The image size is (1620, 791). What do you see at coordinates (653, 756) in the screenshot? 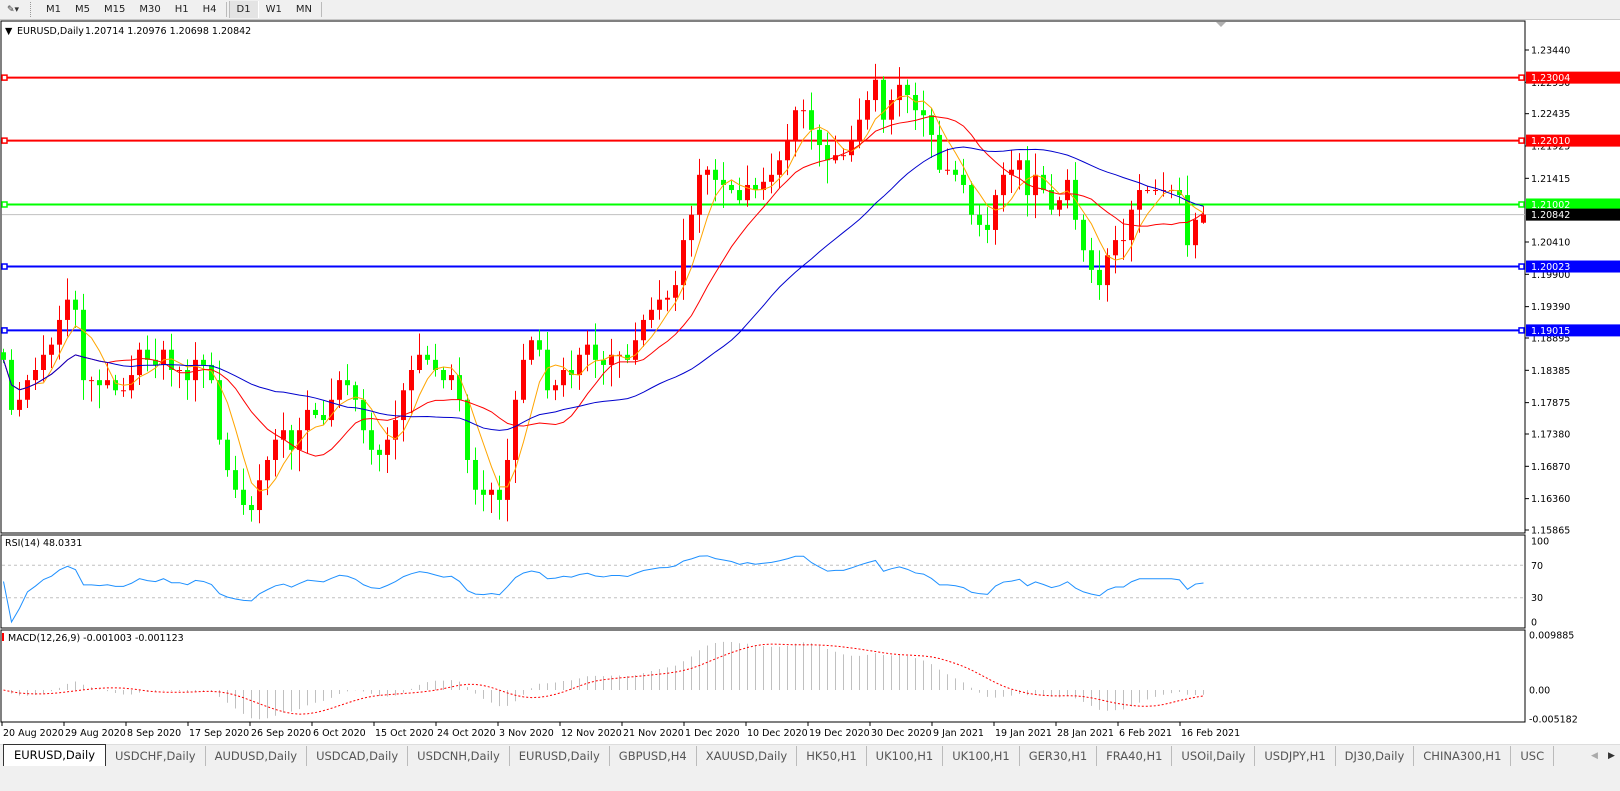
I see `chart-tab: GBPUSD,H4` at bounding box center [653, 756].